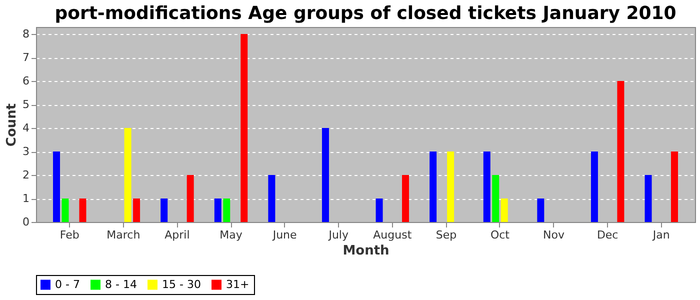 The image size is (700, 300). I want to click on y-tick-label: 7, so click(26, 57).